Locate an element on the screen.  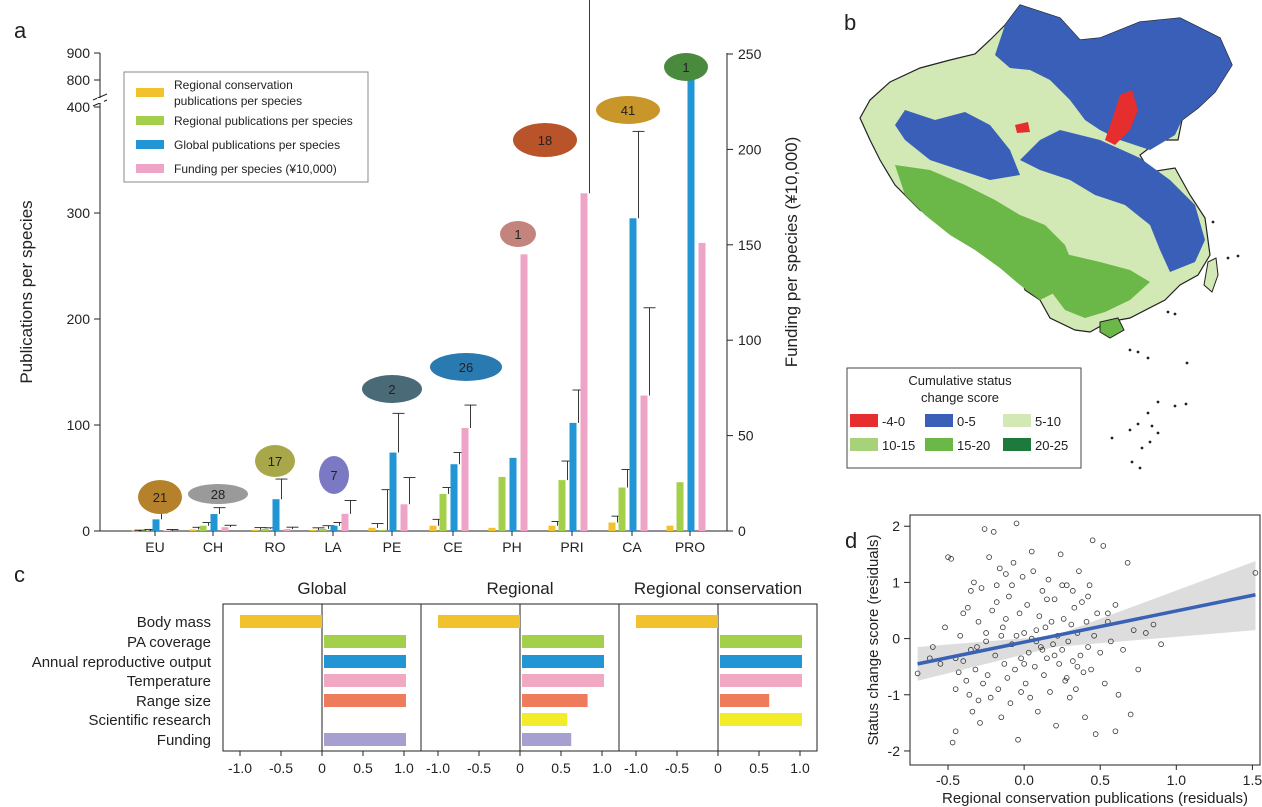
species-count-ce: 26 is located at coordinates (466, 367).